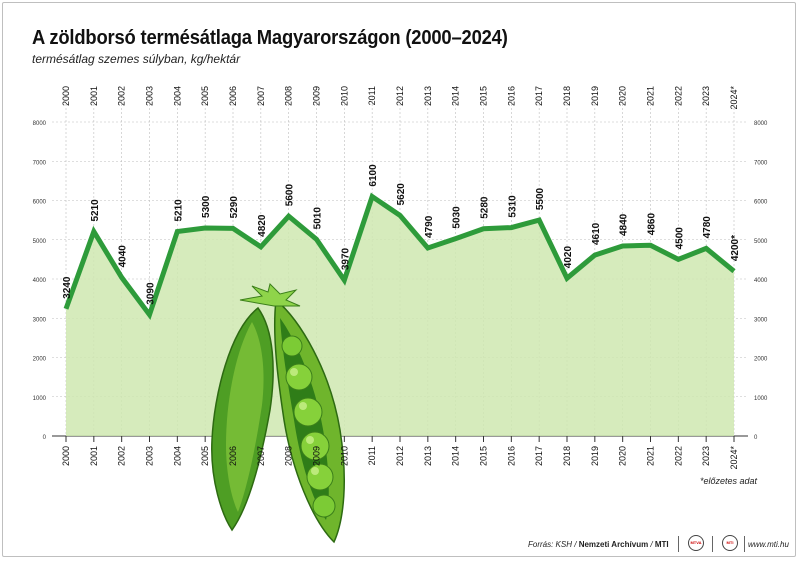 This screenshot has height=561, width=800. I want to click on x-tick-label-bottom: 2005, so click(205, 456).